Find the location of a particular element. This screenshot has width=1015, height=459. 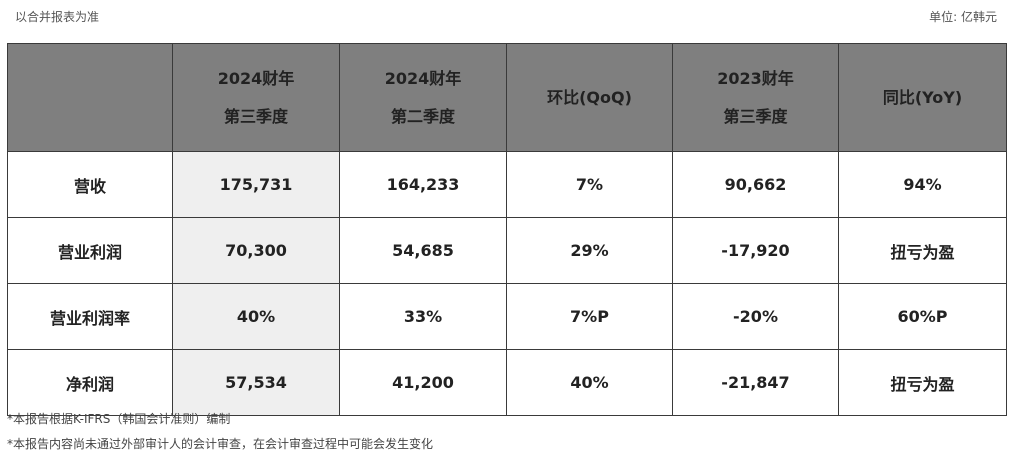

table-cell: -21,847 is located at coordinates (755, 382).